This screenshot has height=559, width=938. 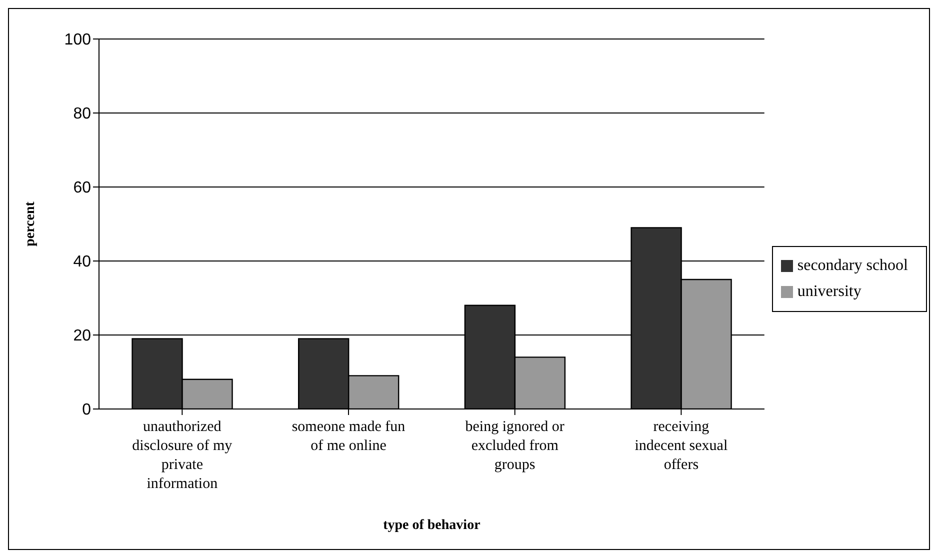 What do you see at coordinates (82, 336) in the screenshot?
I see `y-tick-label: 20` at bounding box center [82, 336].